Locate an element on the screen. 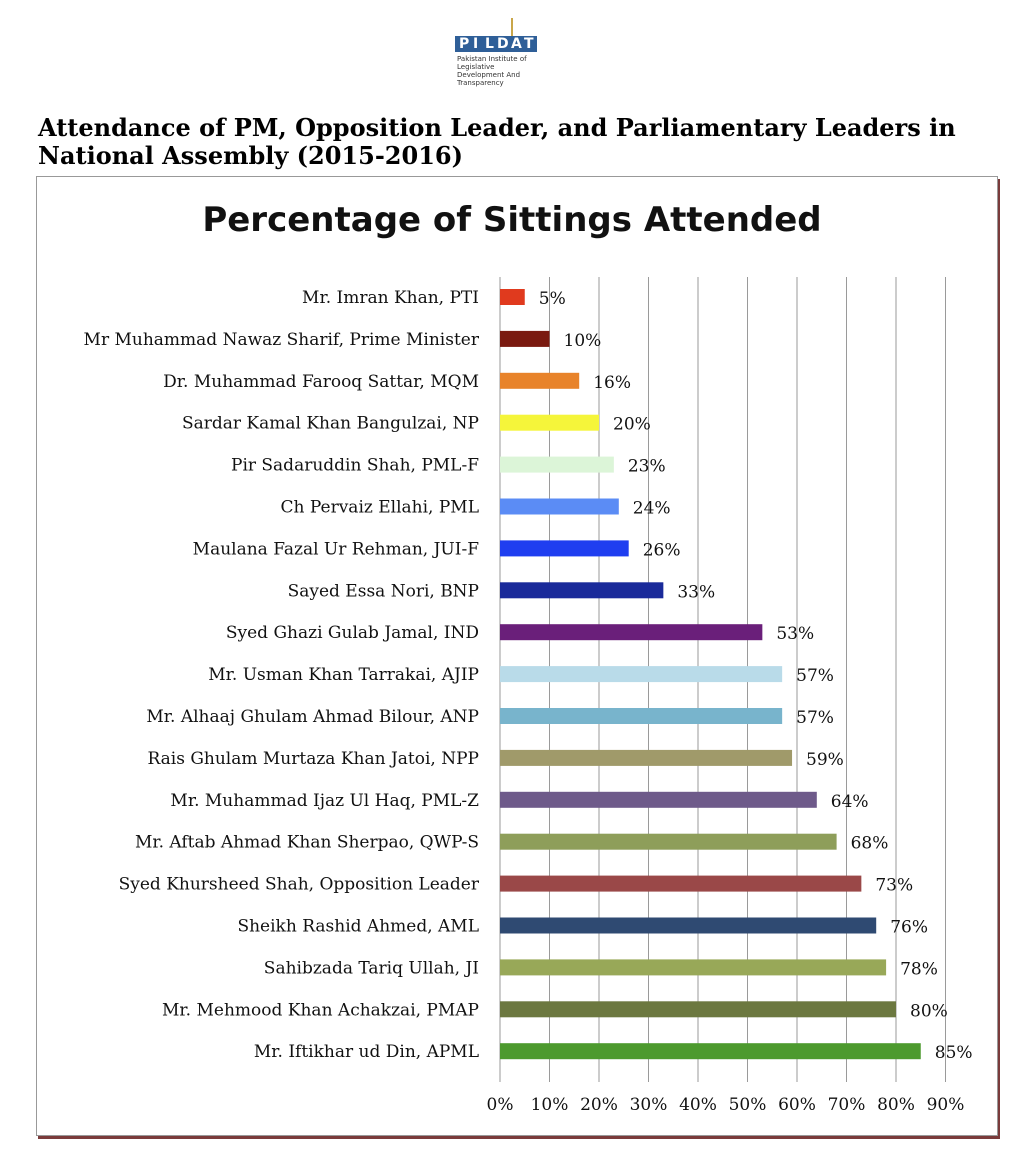  logo-mark is located at coordinates (515, 29).